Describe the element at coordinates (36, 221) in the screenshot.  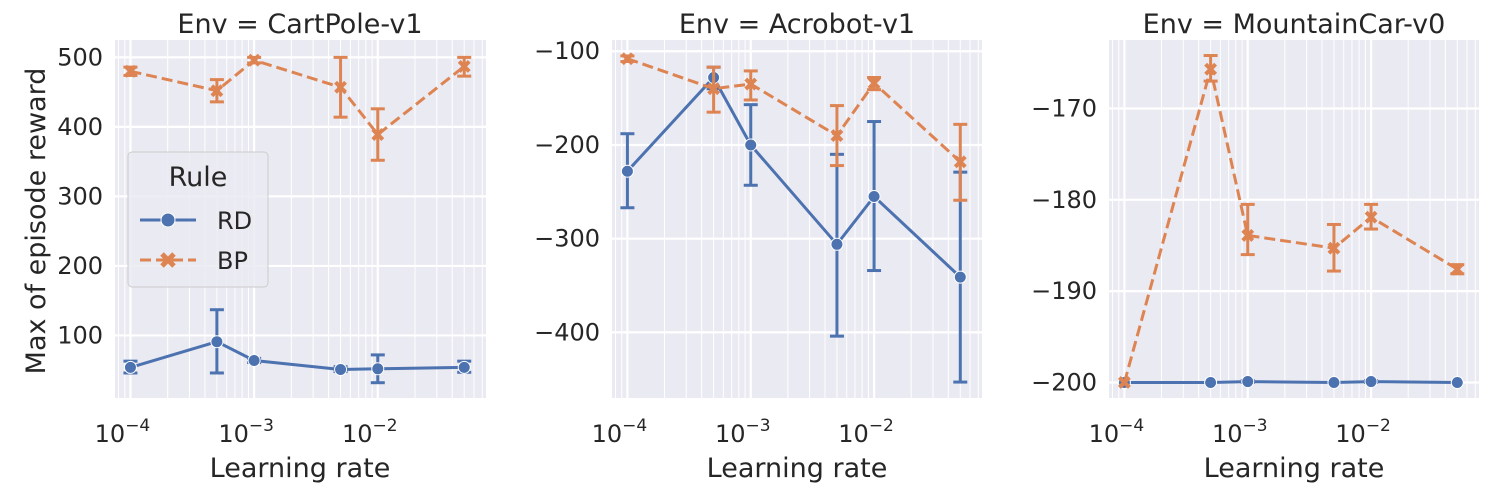
I see `y-axis-label: Max of episode reward` at that location.